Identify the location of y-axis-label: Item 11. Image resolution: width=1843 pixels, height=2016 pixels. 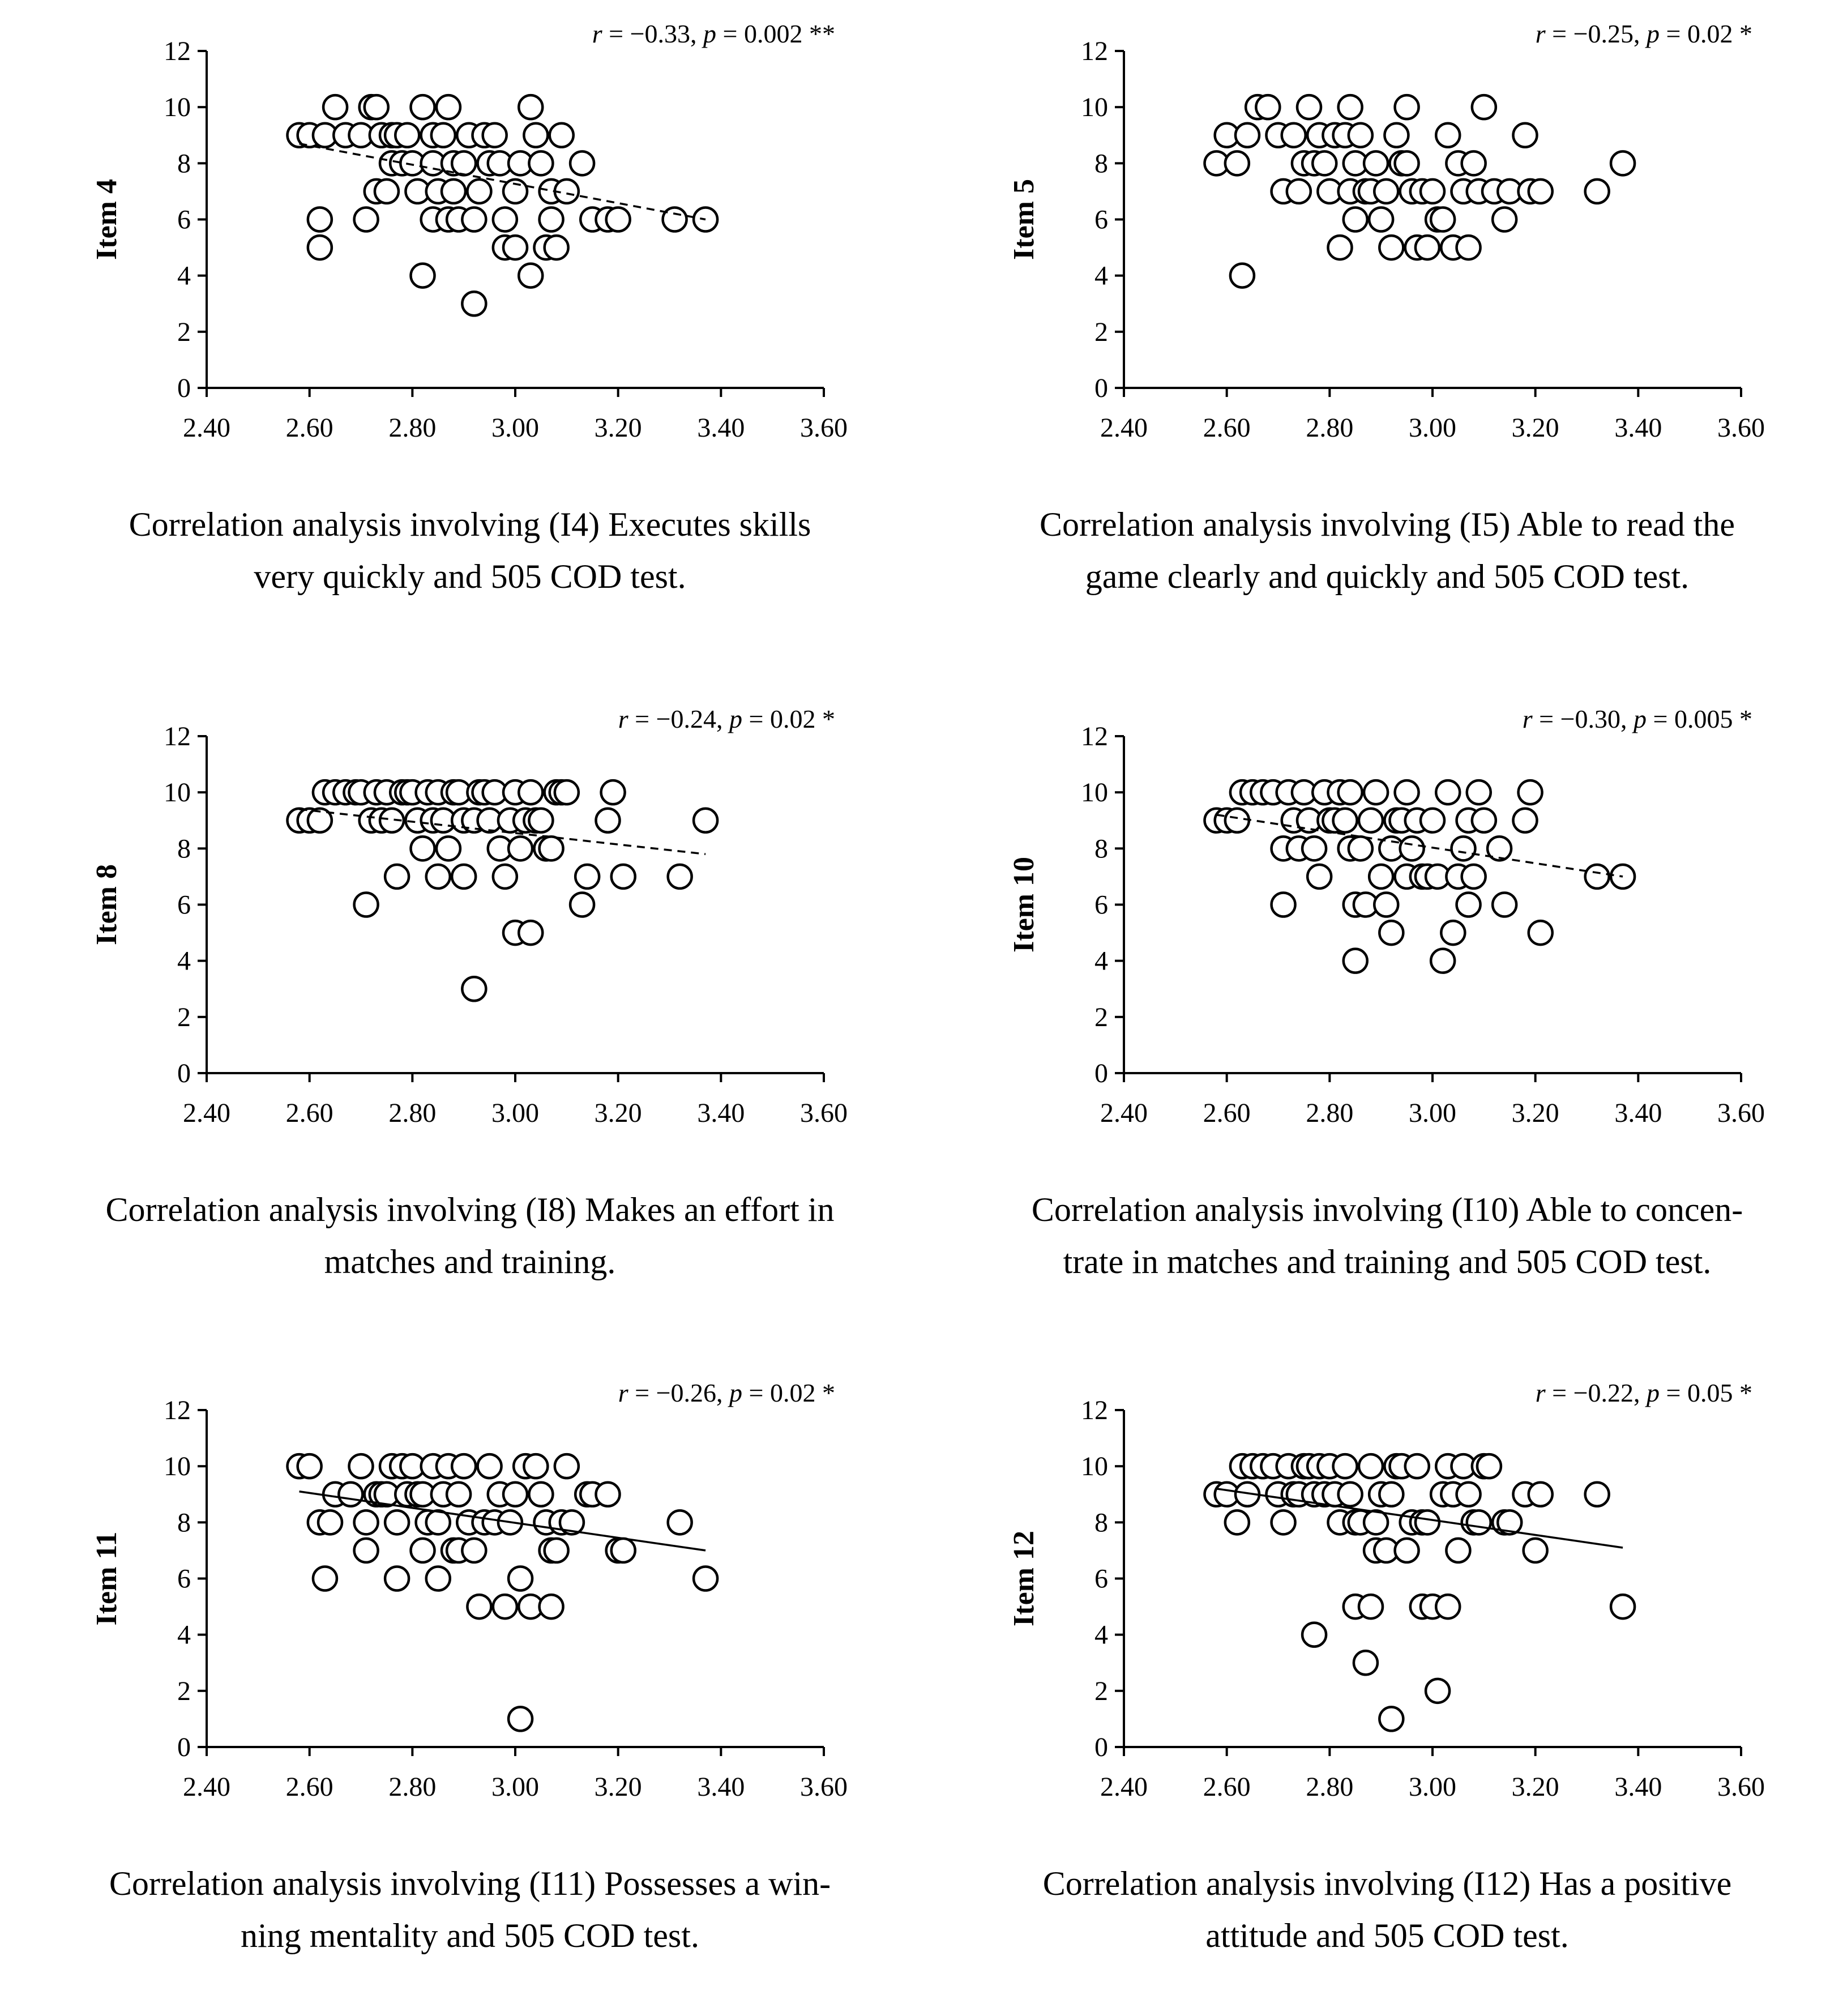
(107, 1578).